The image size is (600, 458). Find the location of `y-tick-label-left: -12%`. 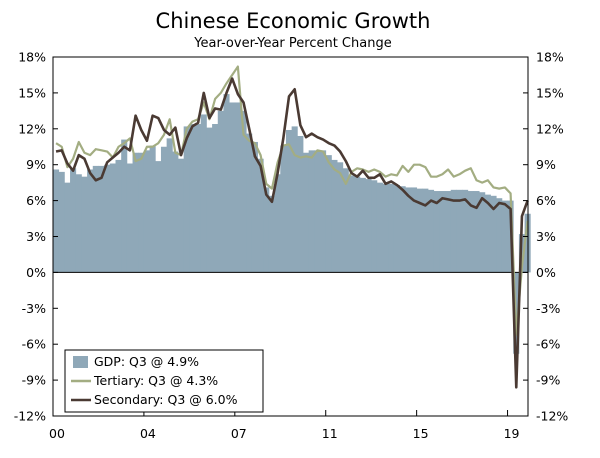

y-tick-label-left: -12% is located at coordinates (30, 416).